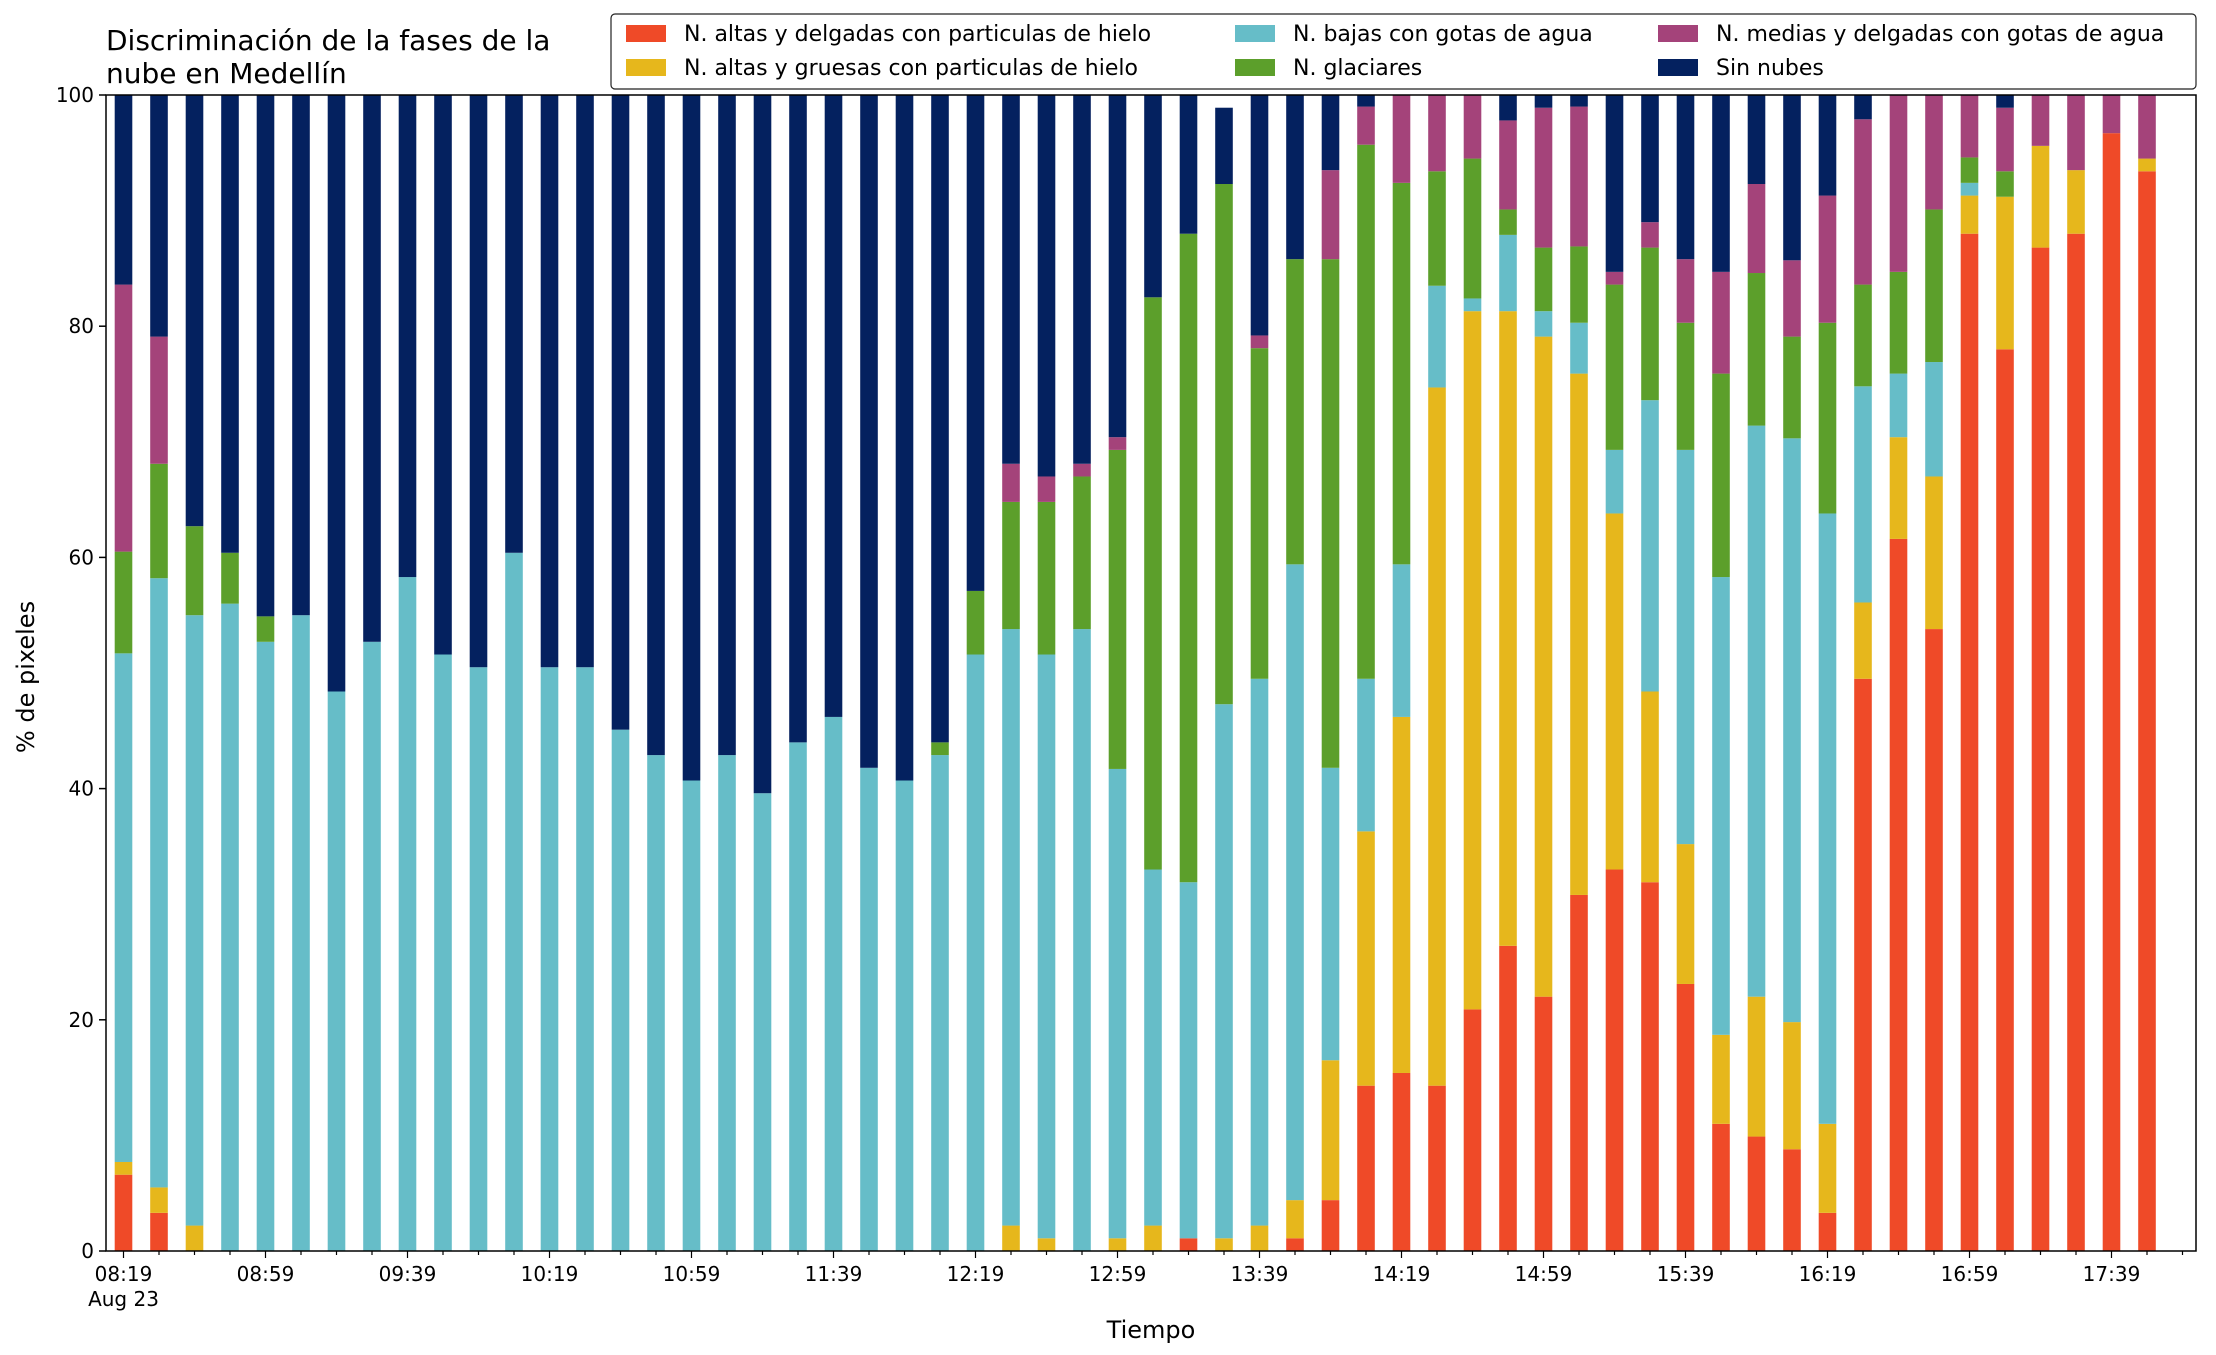  Describe the element at coordinates (1686, 1274) in the screenshot. I see `x-tick-label: 15:39` at that location.